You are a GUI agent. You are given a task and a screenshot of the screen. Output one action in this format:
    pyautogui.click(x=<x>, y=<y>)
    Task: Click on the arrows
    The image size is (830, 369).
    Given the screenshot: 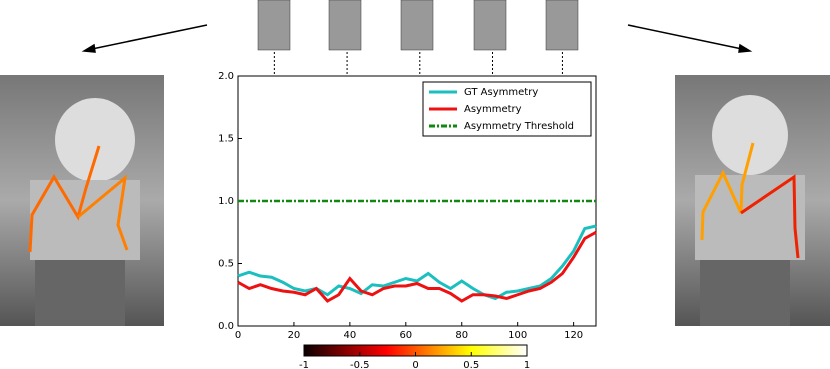 What is the action you would take?
    pyautogui.click(x=417, y=38)
    